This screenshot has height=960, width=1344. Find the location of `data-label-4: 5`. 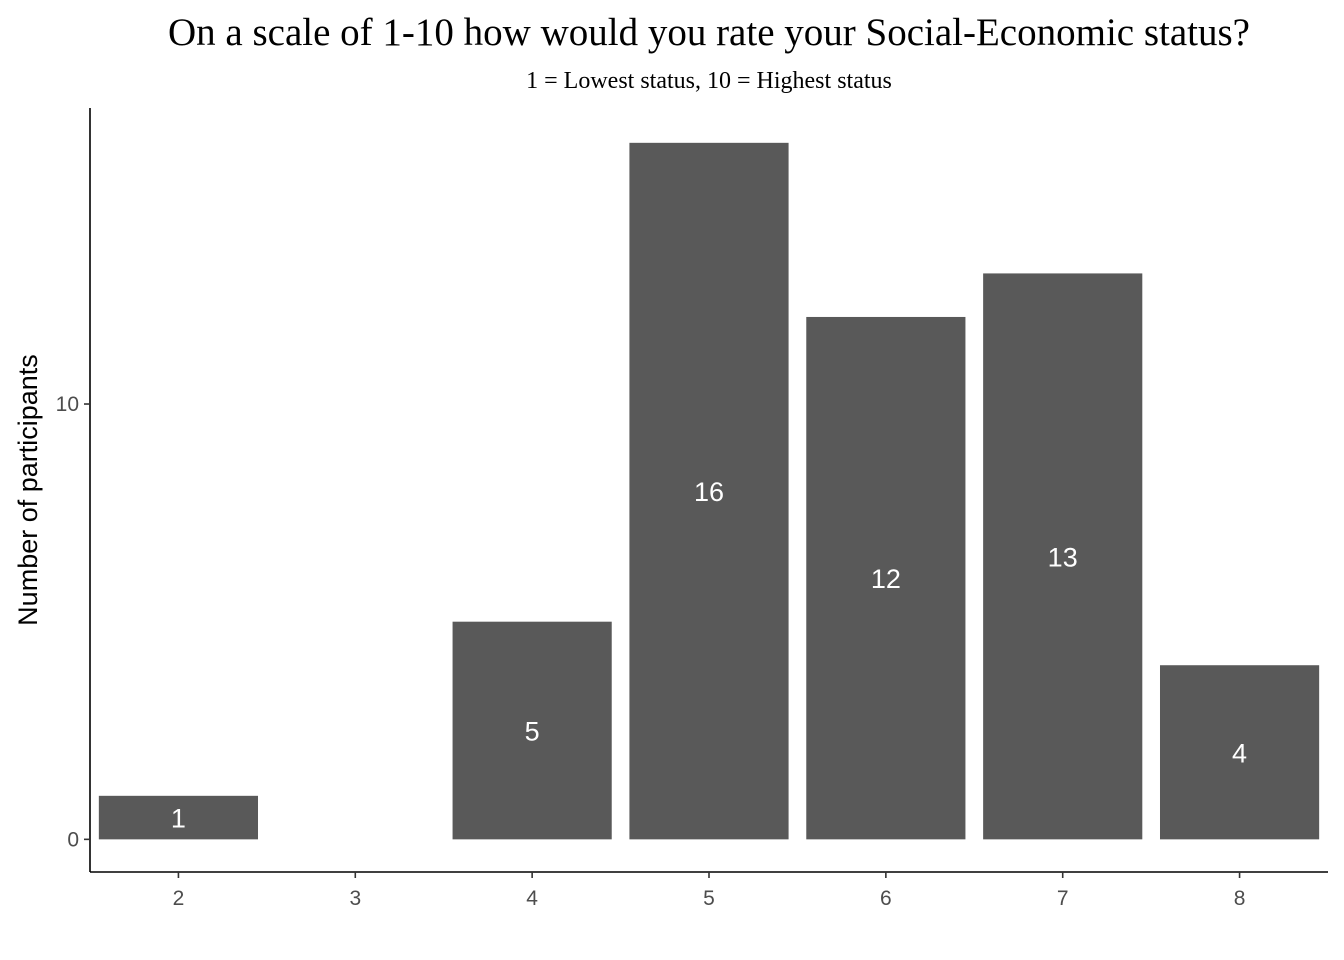

data-label-4: 5 is located at coordinates (532, 732).